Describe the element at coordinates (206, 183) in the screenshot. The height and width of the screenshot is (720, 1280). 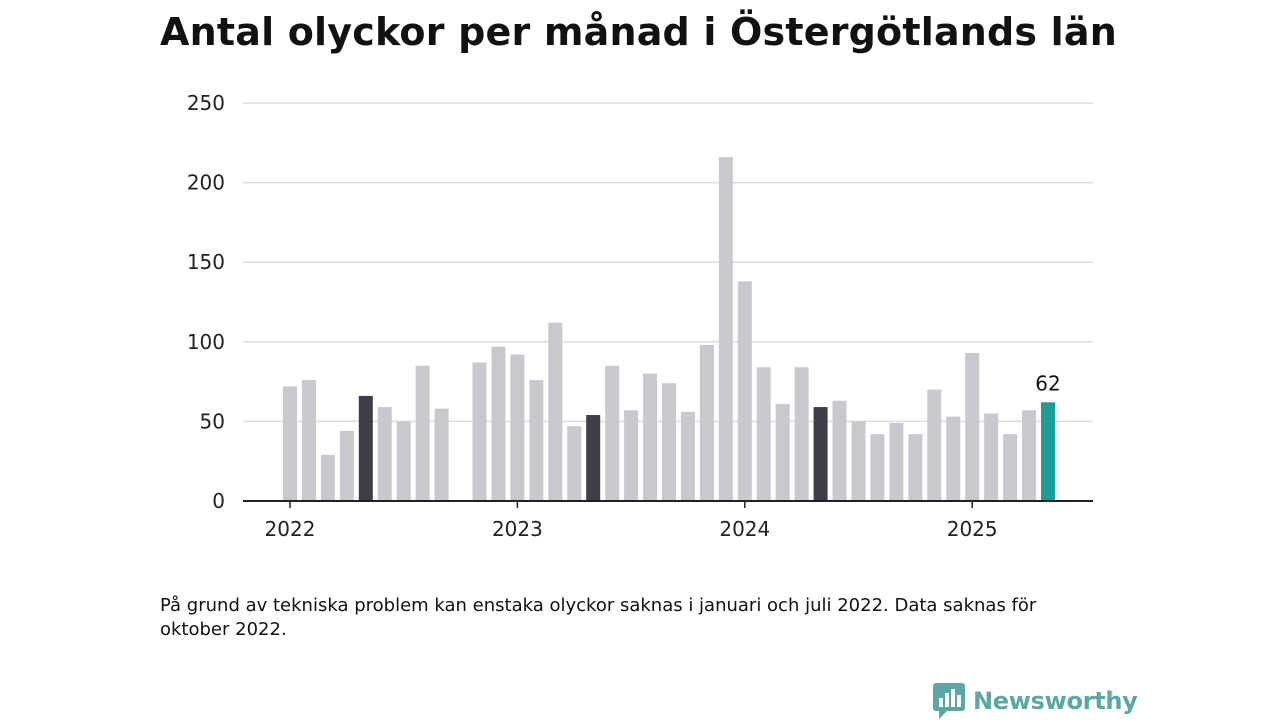
I see `y-tick-label: 200` at that location.